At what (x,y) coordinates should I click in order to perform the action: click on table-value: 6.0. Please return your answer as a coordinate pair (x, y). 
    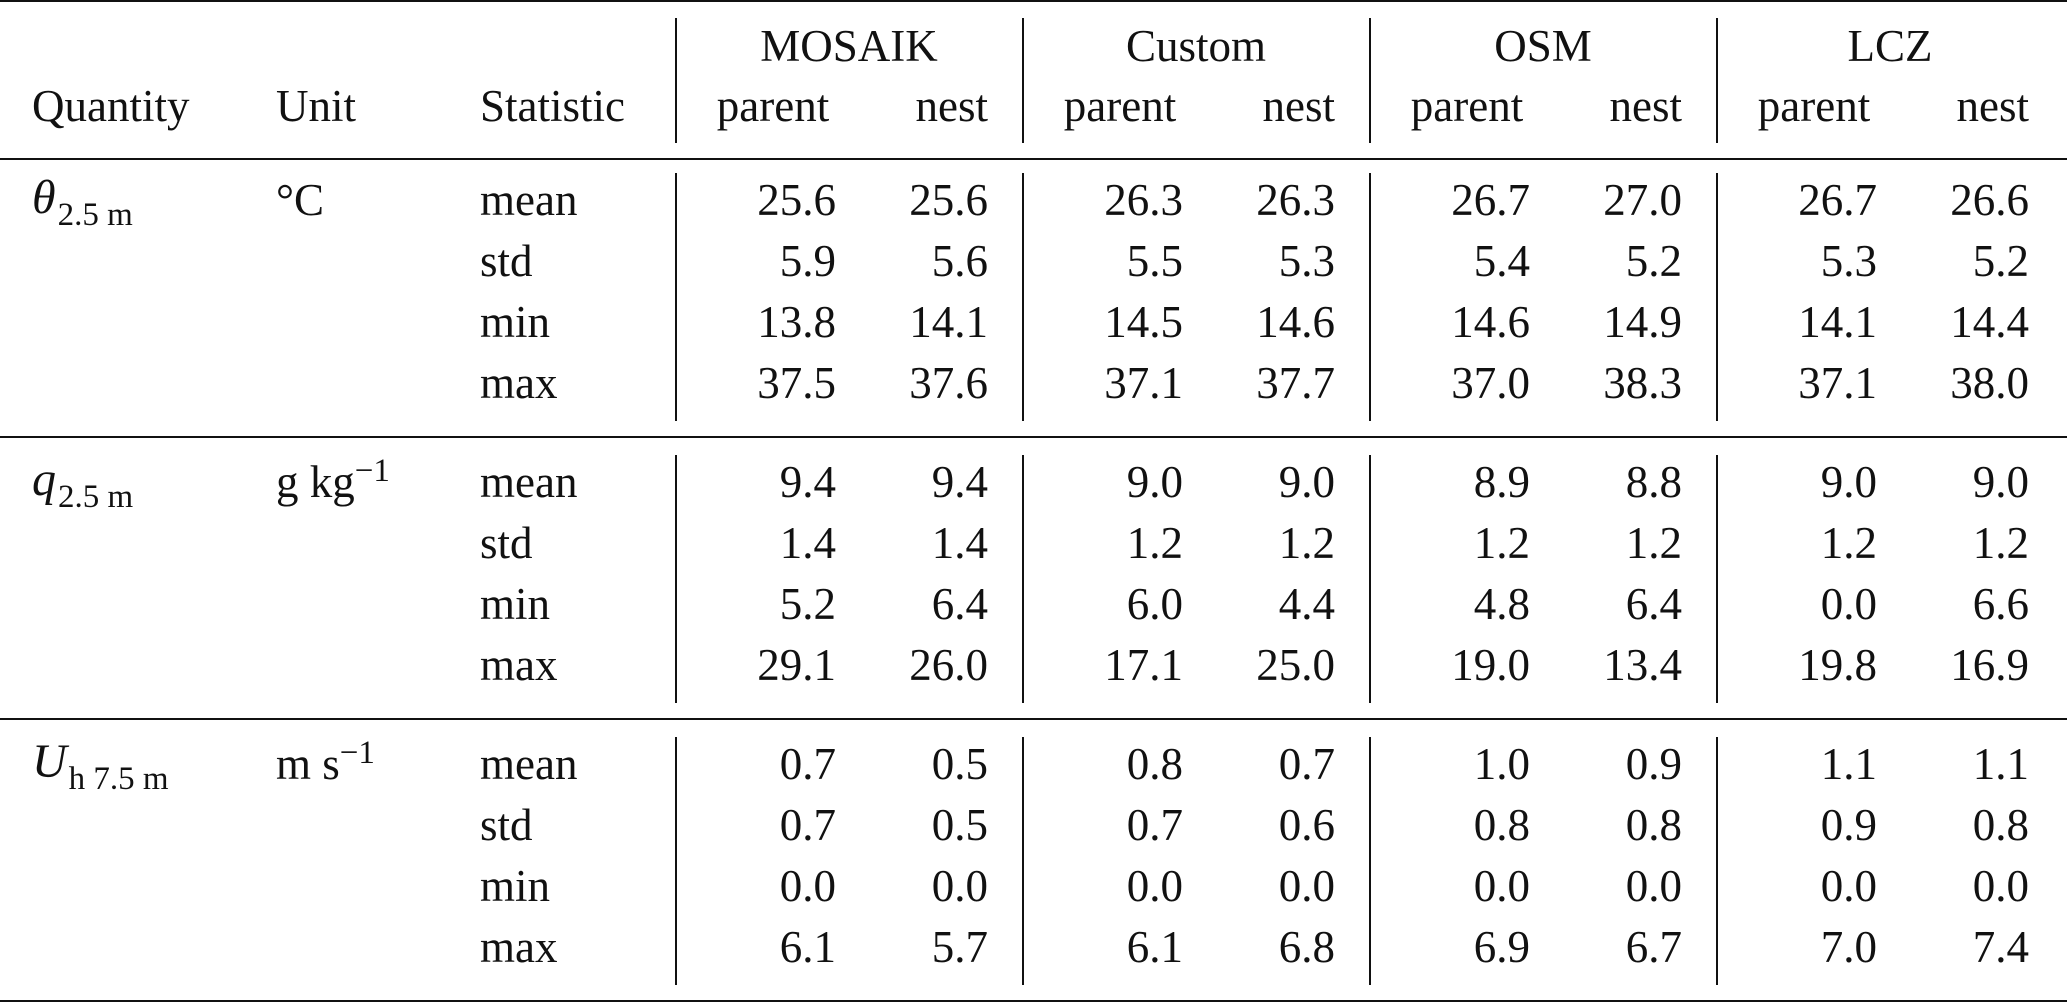
    Looking at the image, I should click on (1154, 604).